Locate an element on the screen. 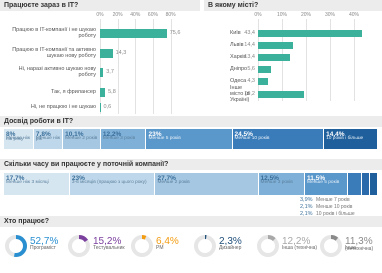 Image resolution: width=382 pixels, height=273 pixels. value-label: 5,6 is located at coordinates (251, 68).